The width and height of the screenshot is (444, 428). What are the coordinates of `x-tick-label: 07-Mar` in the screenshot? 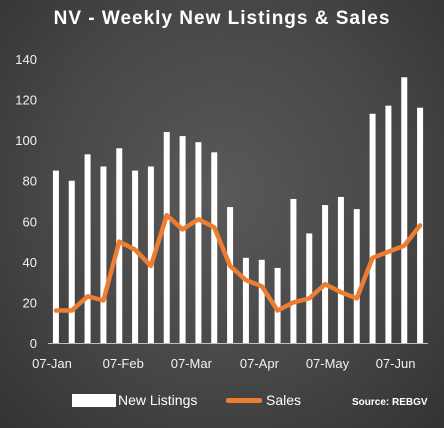 It's located at (192, 363).